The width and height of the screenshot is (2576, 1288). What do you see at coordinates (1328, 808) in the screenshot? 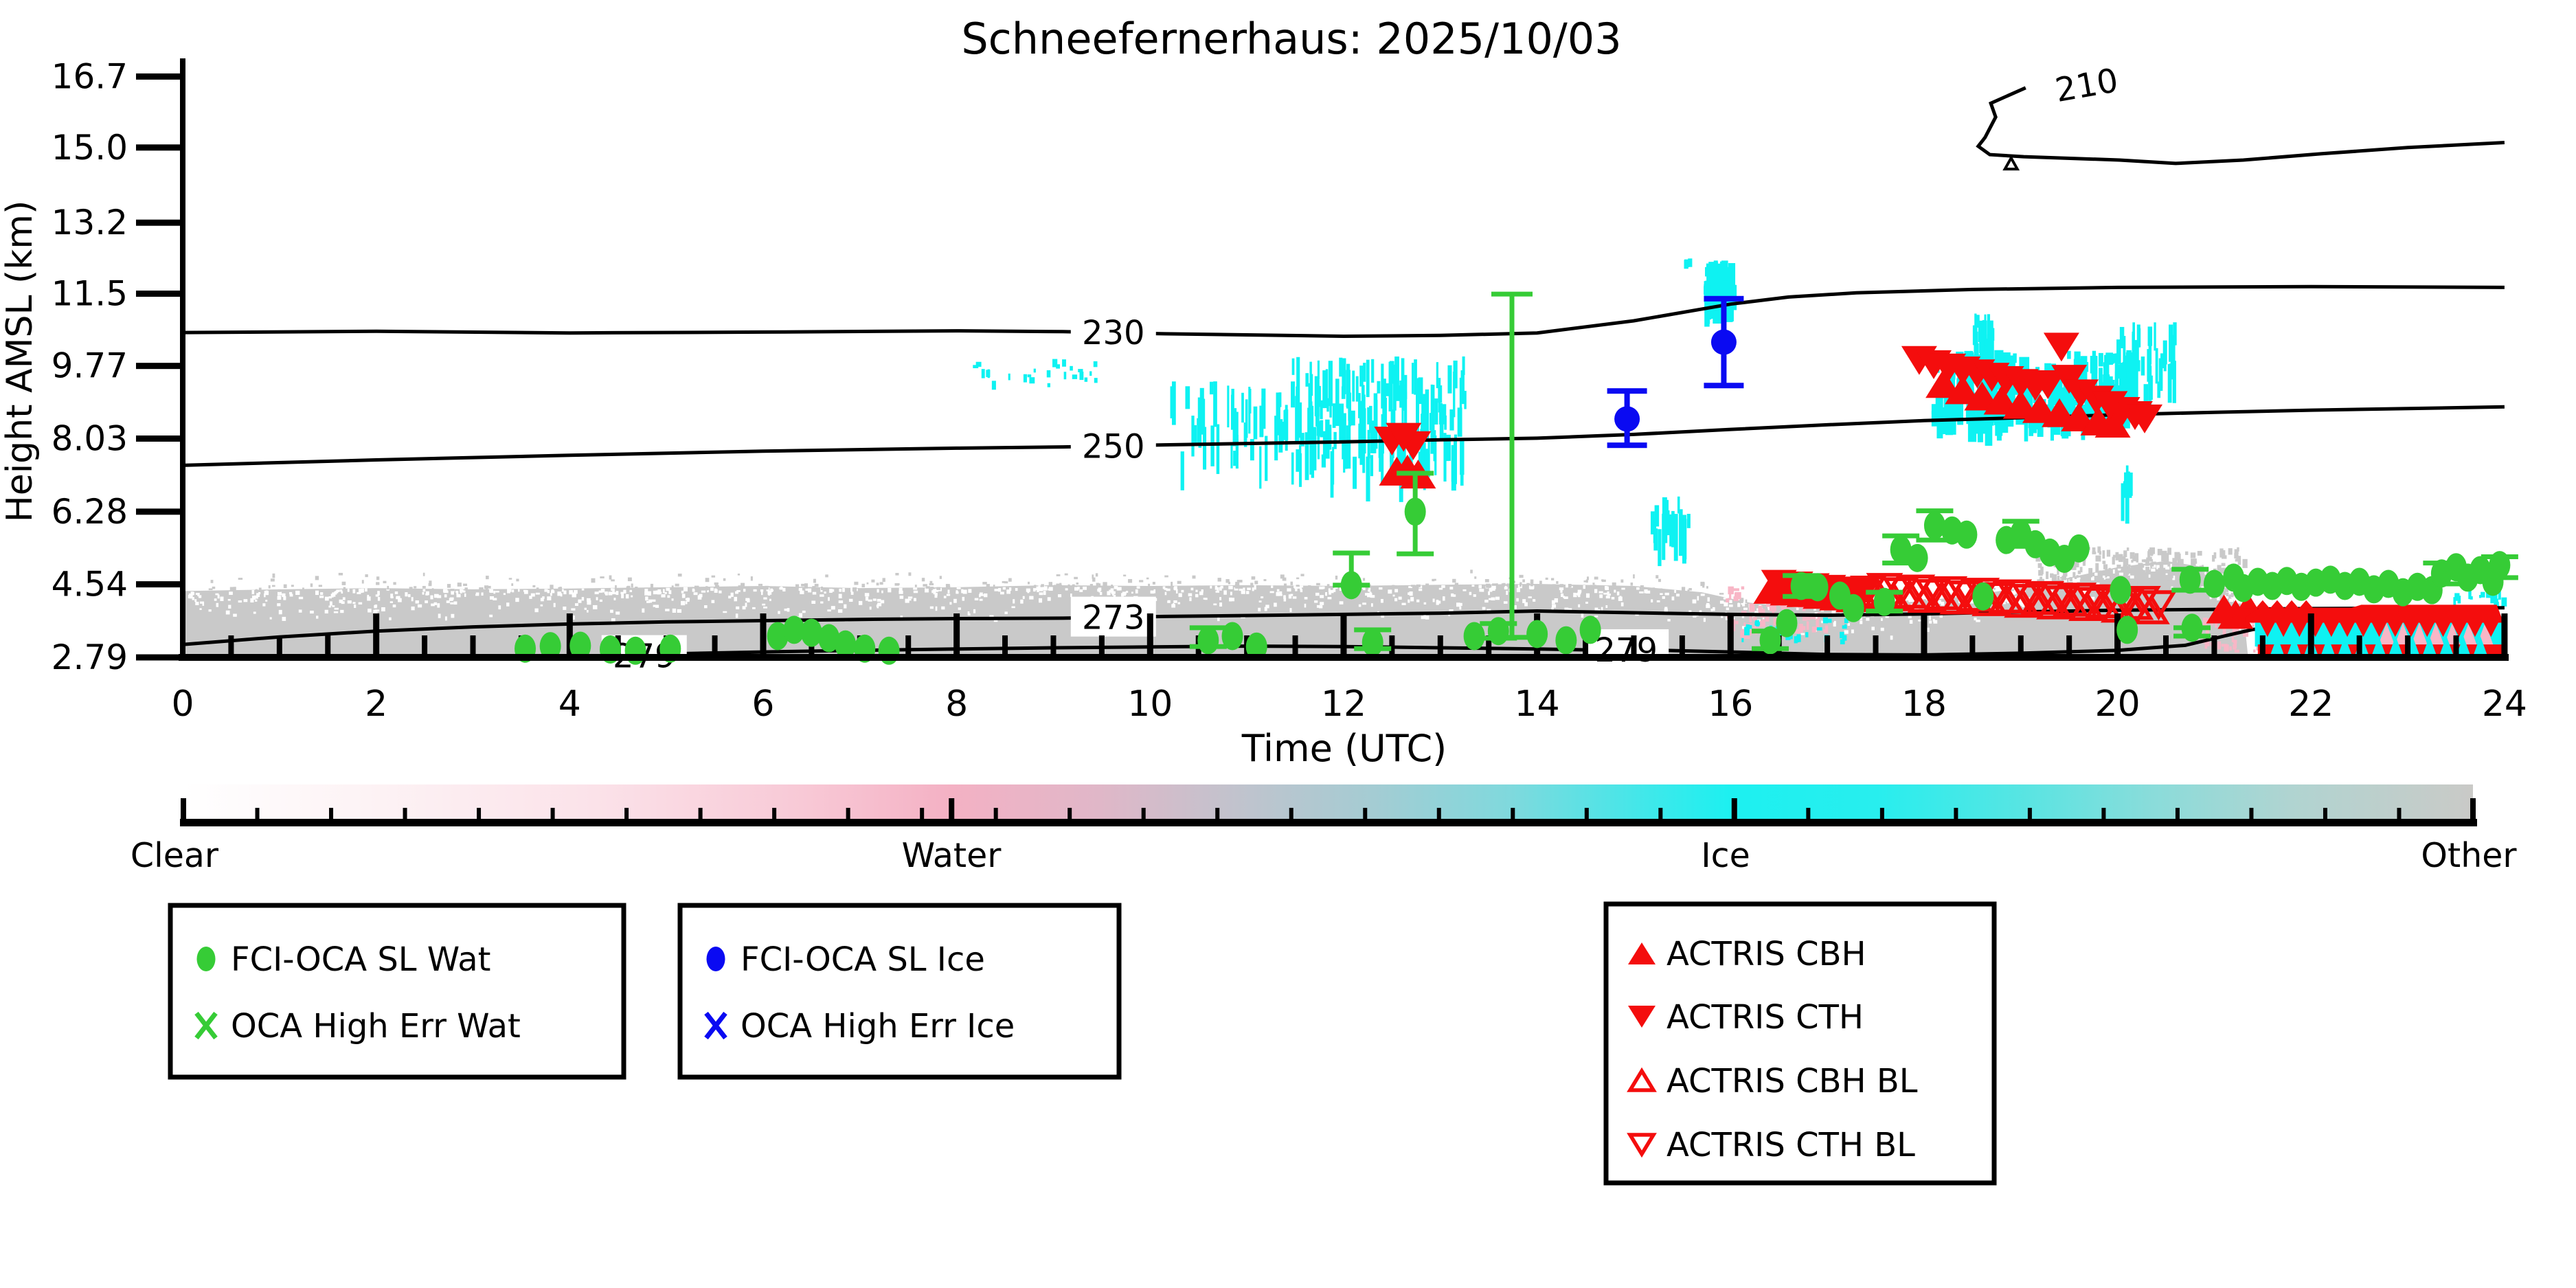
I see `colorbar-ticks` at bounding box center [1328, 808].